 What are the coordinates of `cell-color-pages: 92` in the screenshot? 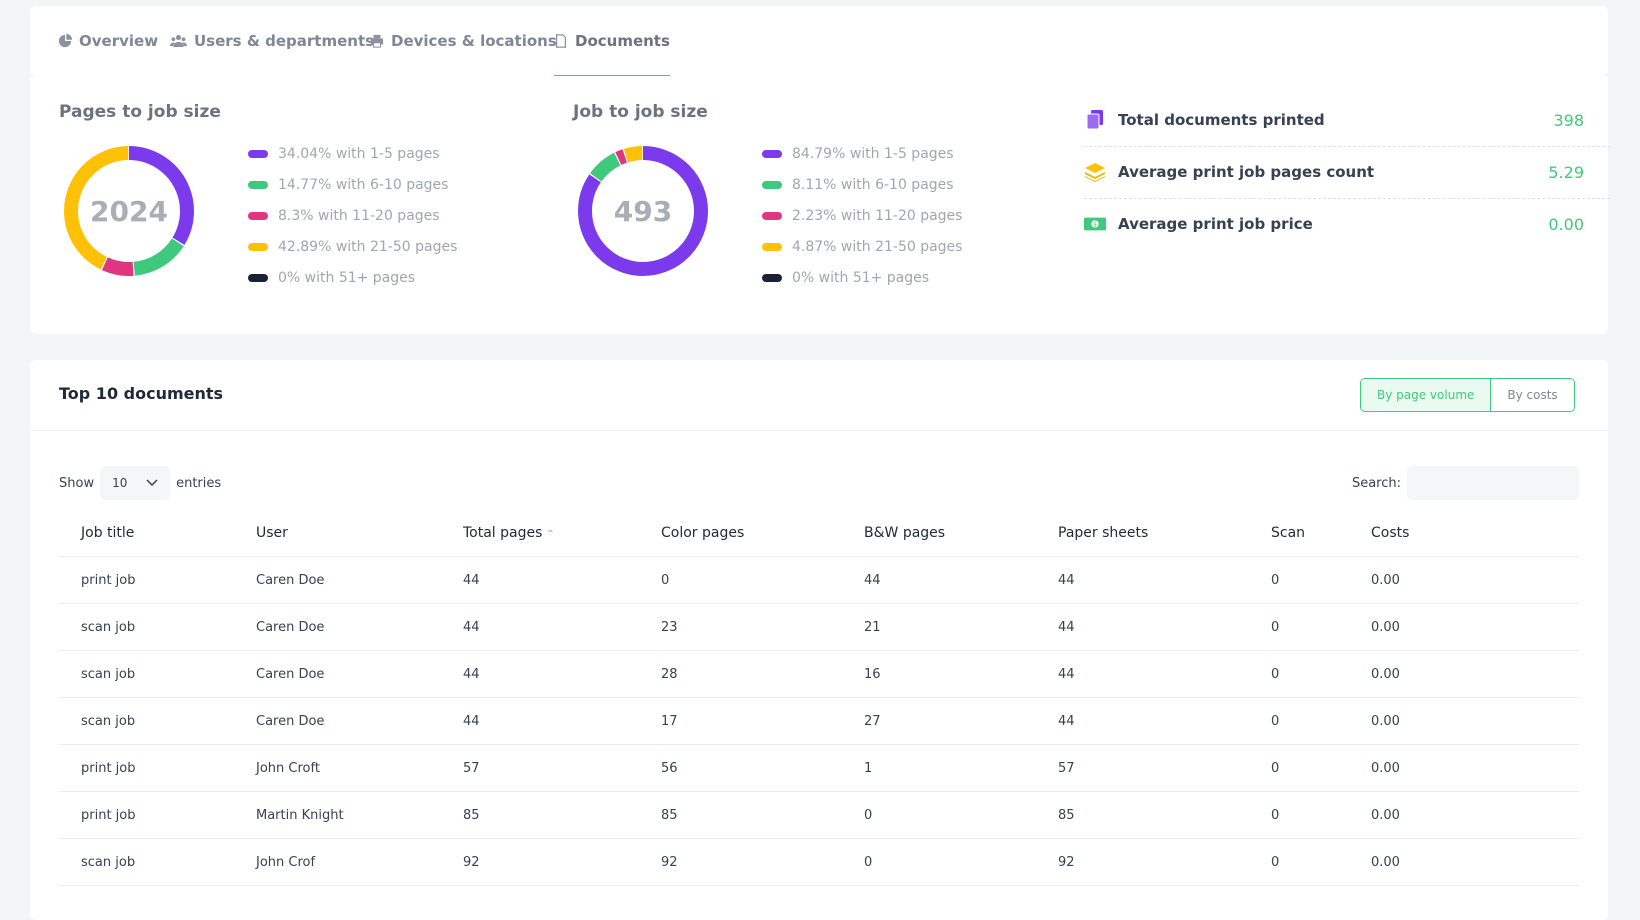 It's located at (740, 862).